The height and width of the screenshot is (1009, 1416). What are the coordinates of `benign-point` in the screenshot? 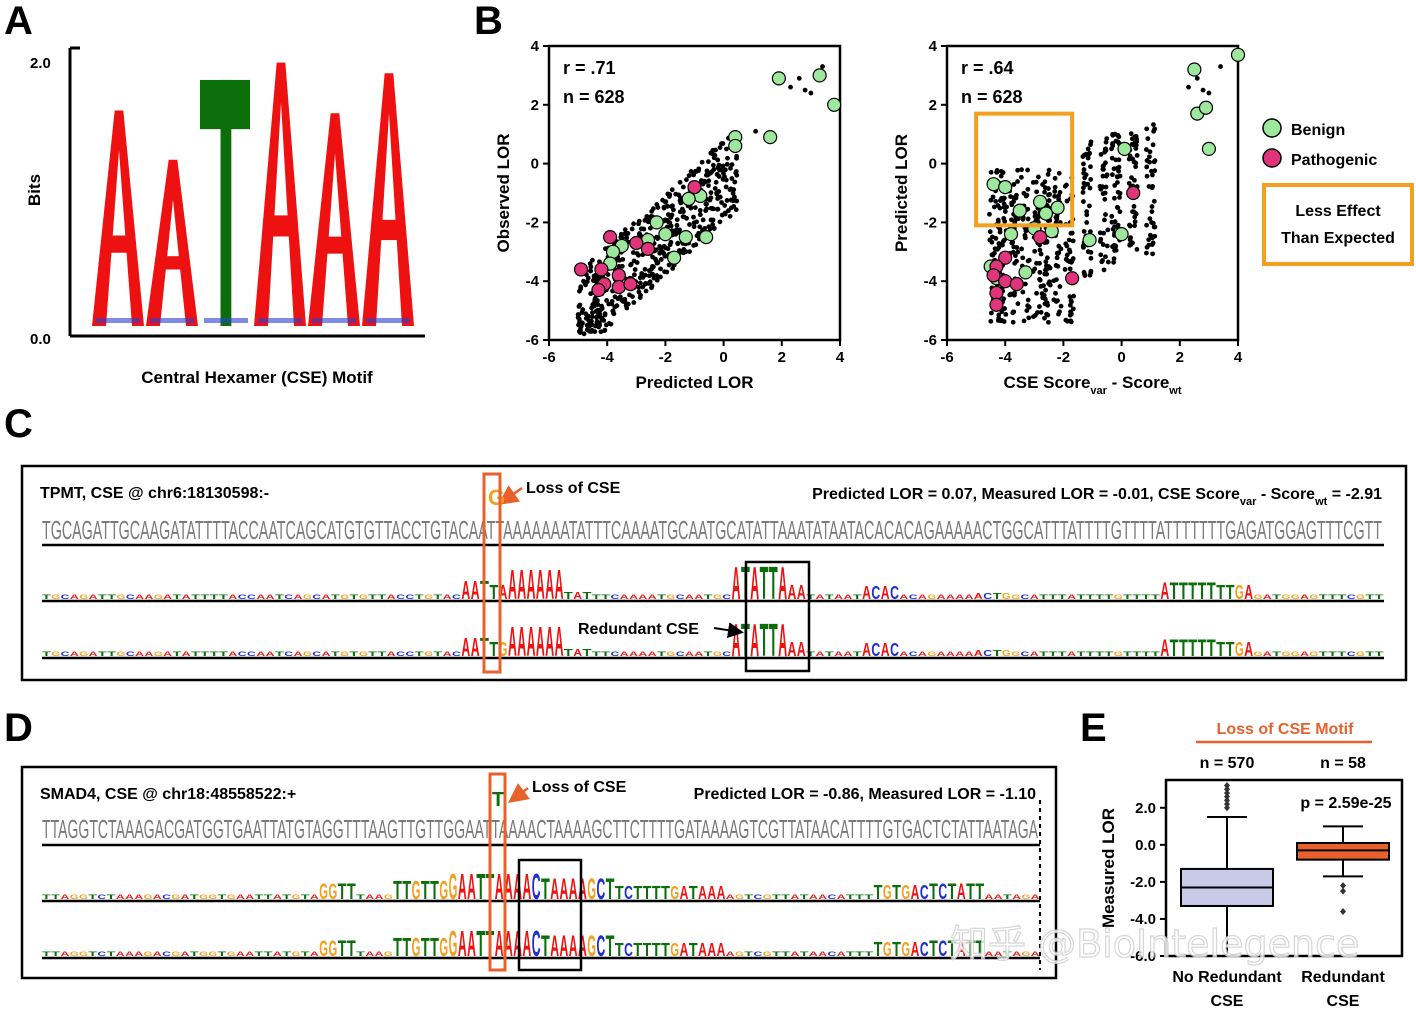 It's located at (665, 234).